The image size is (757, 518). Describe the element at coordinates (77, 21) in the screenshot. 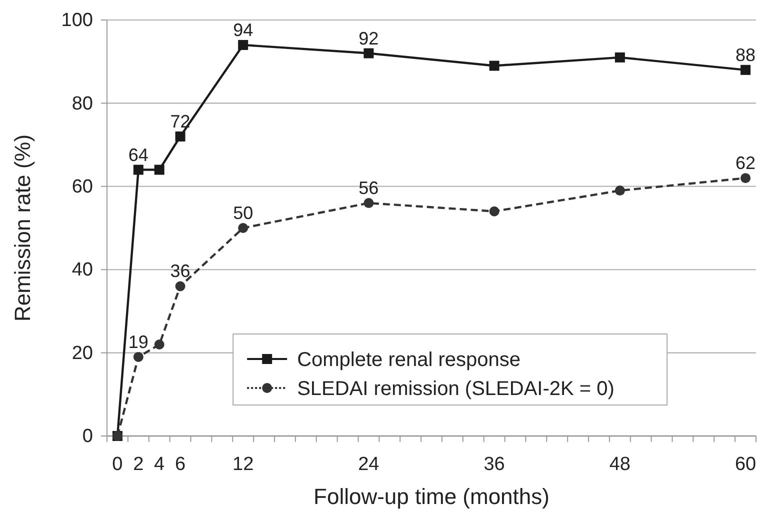

I see `y-tick-label: 100` at that location.